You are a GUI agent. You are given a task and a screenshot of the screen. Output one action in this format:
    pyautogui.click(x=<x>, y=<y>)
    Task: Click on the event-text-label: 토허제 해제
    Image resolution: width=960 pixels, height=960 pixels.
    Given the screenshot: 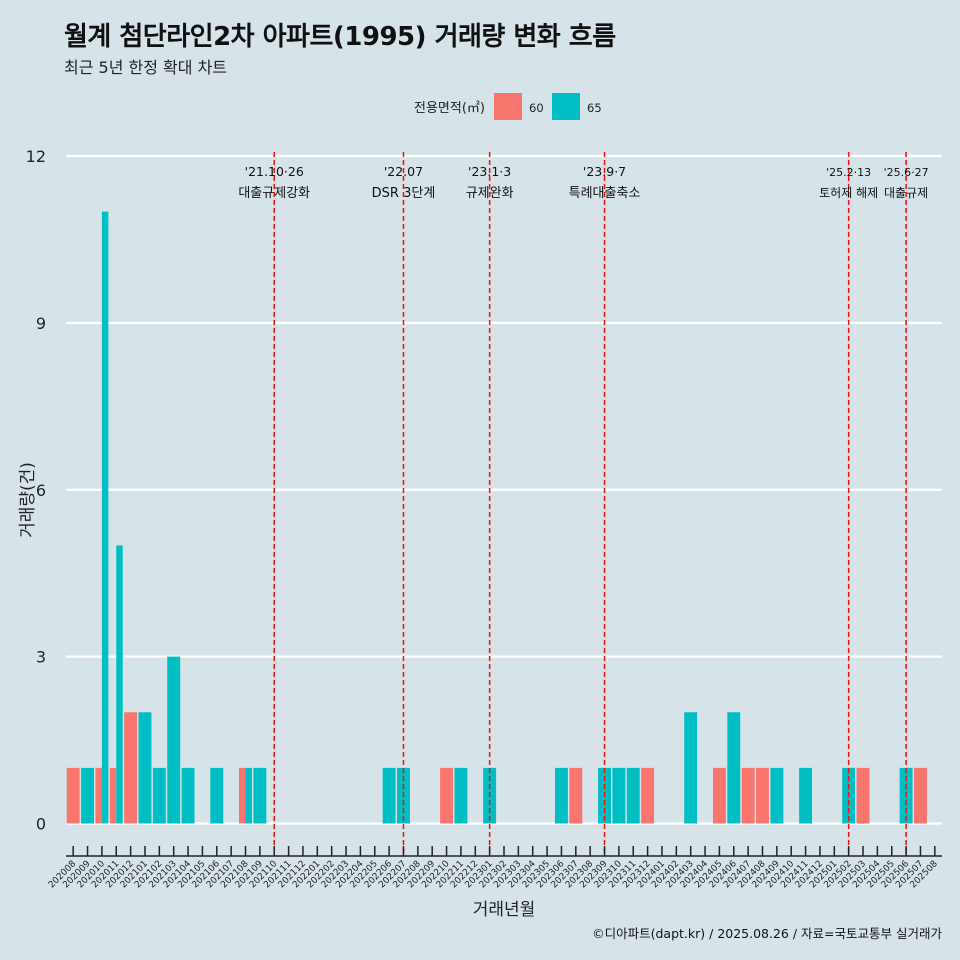 What is the action you would take?
    pyautogui.click(x=848, y=193)
    